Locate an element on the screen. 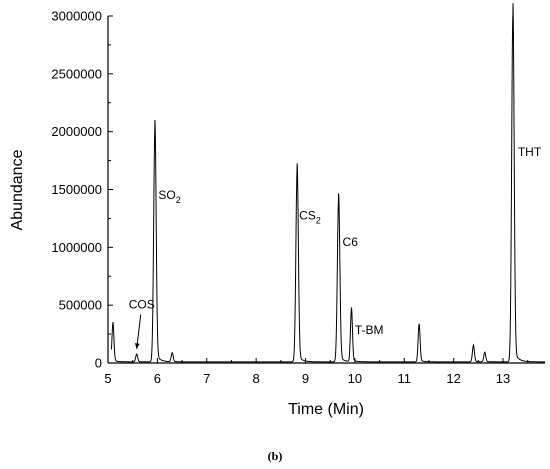 The height and width of the screenshot is (469, 550). x-tick-label: 8 is located at coordinates (256, 378).